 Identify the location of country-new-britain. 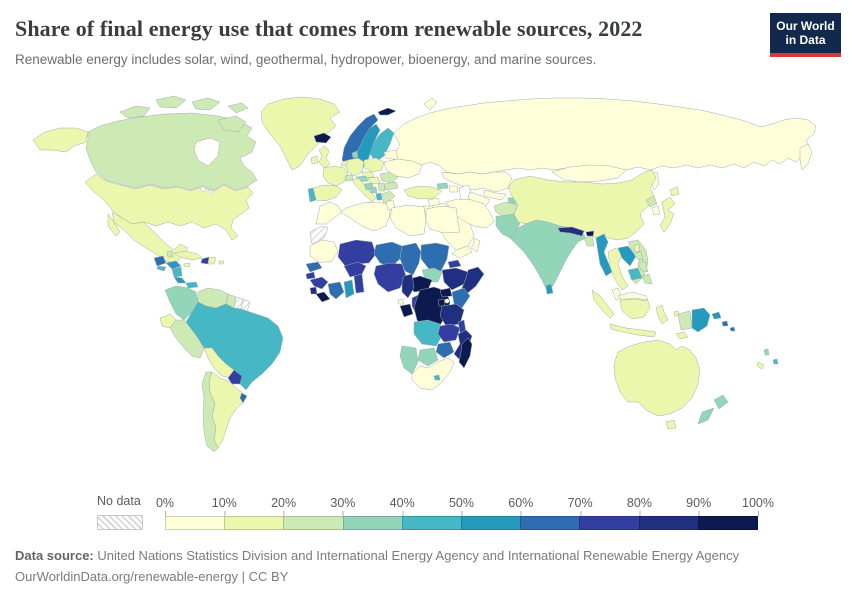
(716, 315).